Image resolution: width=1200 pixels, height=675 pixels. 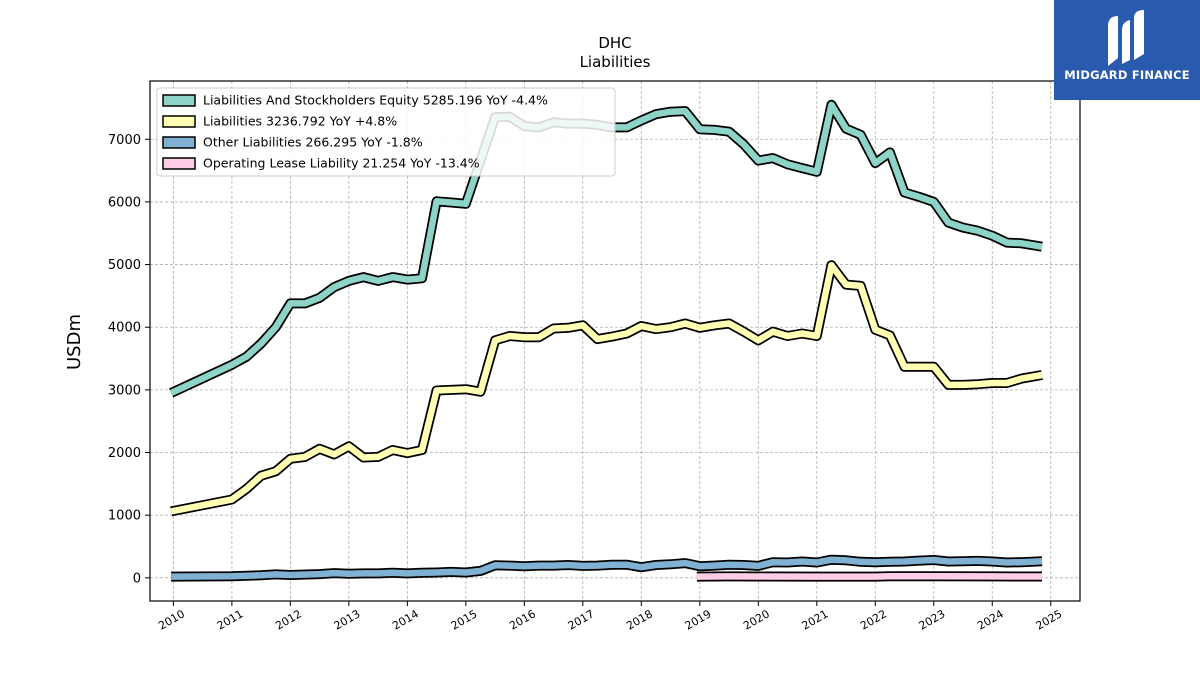 What do you see at coordinates (124, 453) in the screenshot?
I see `y-tick-label: 2000` at bounding box center [124, 453].